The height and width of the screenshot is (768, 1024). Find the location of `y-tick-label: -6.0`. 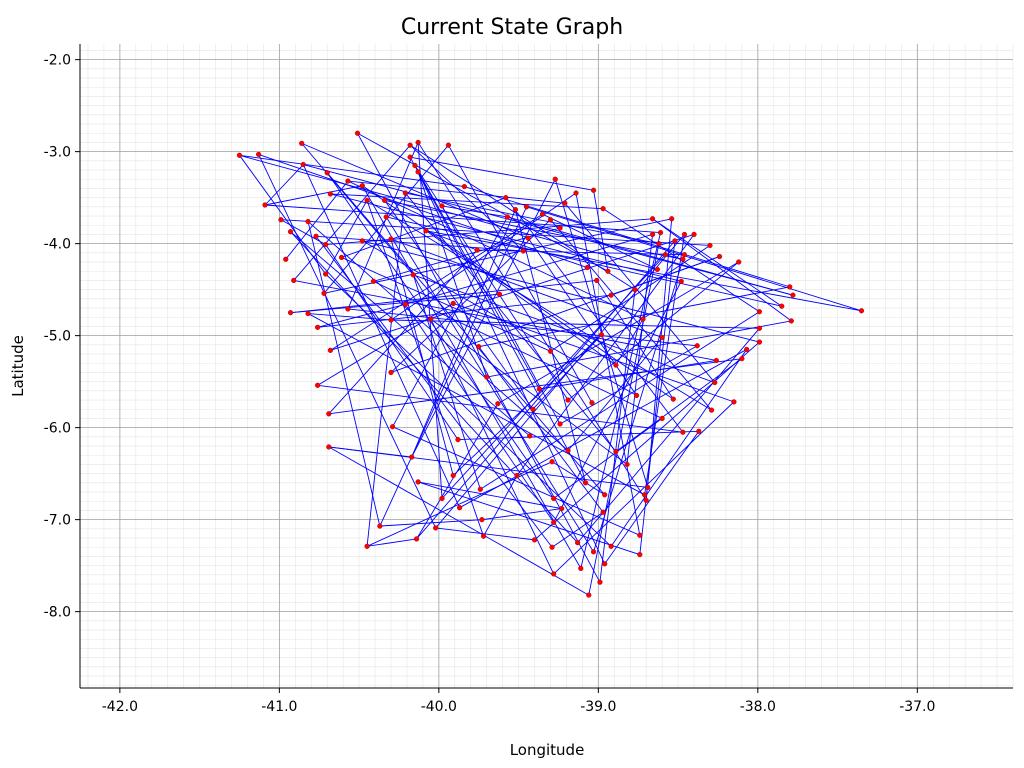

y-tick-label: -6.0 is located at coordinates (57, 429).